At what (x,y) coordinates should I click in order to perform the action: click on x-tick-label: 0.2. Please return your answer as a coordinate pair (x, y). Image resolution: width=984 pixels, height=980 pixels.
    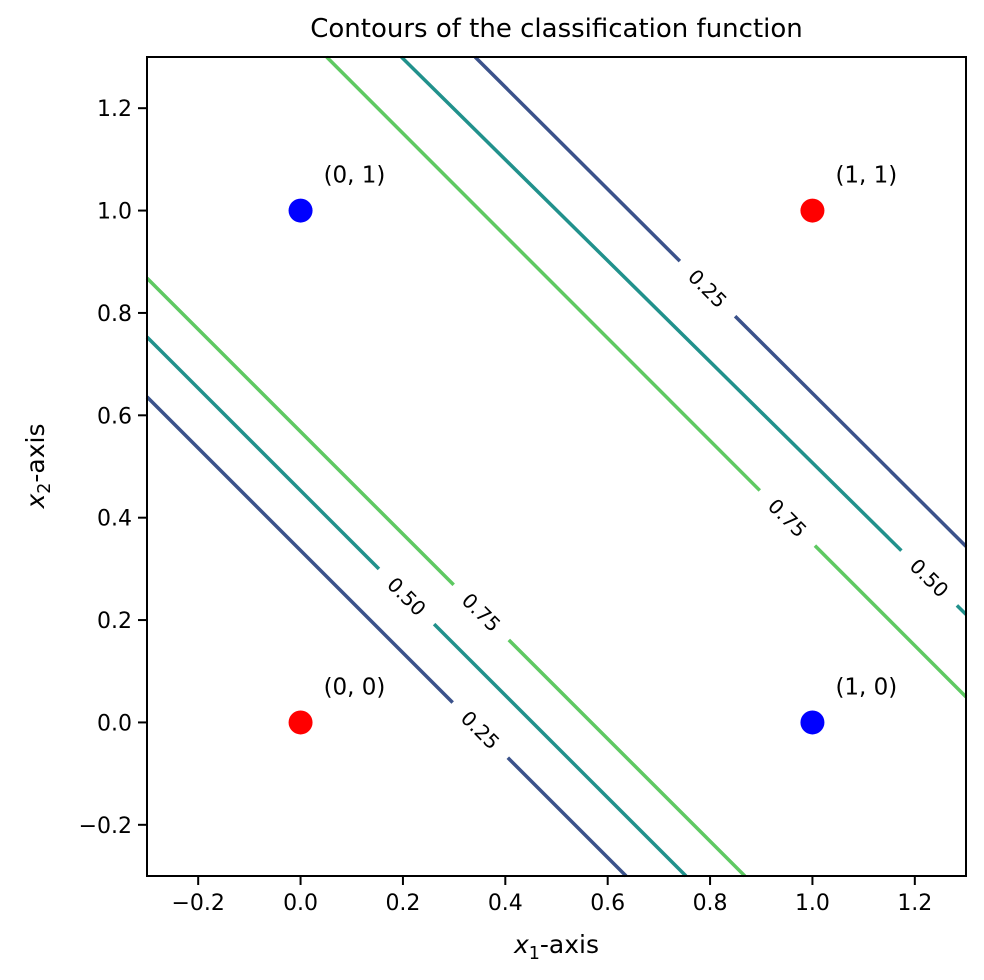
    Looking at the image, I should click on (402, 903).